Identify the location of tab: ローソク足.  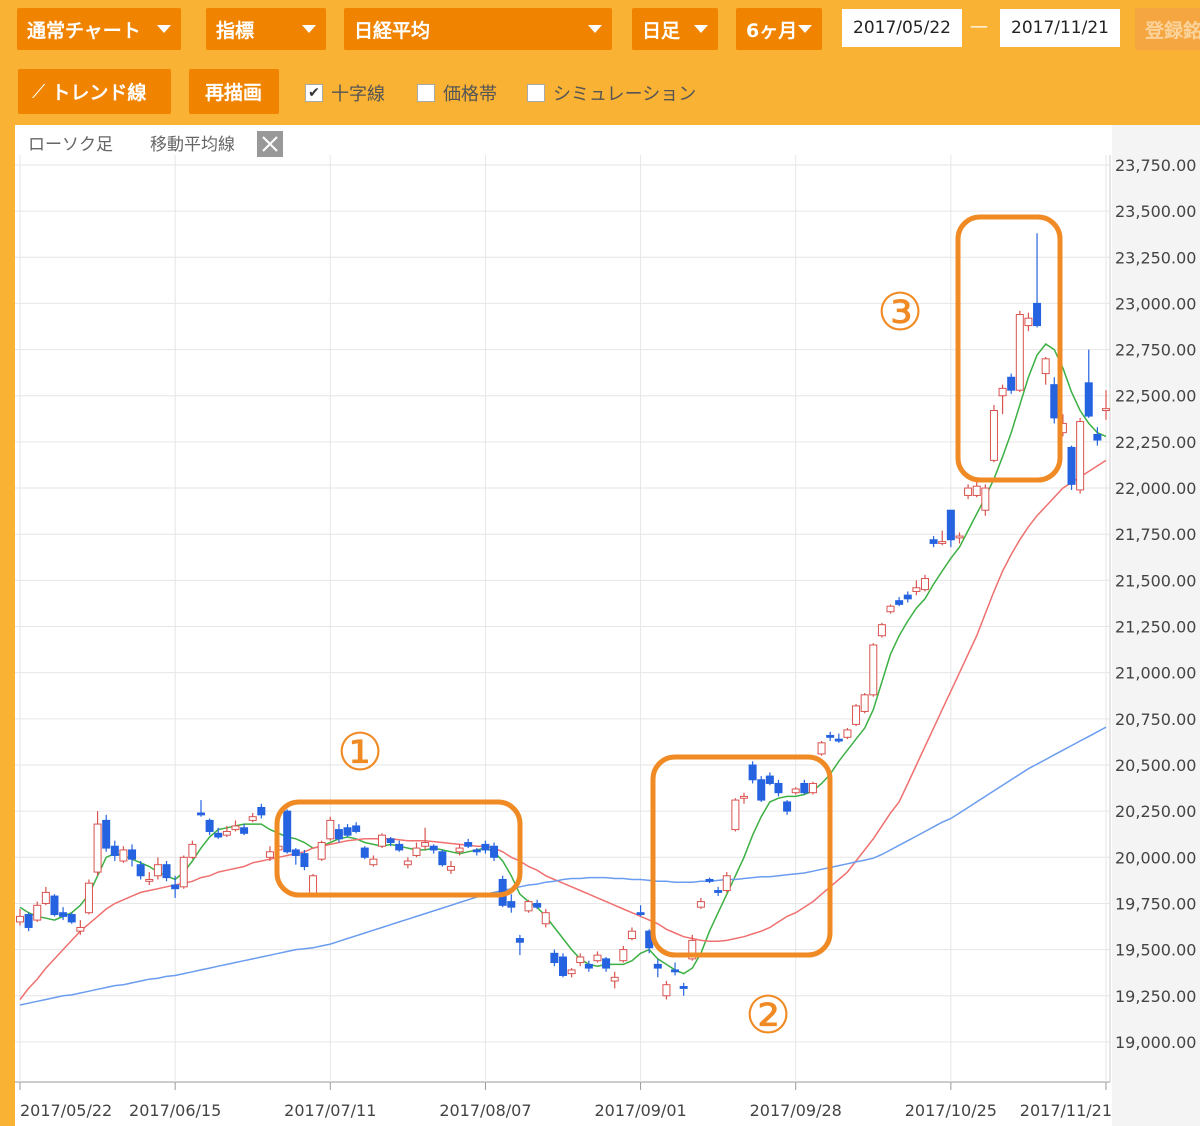
(70, 145).